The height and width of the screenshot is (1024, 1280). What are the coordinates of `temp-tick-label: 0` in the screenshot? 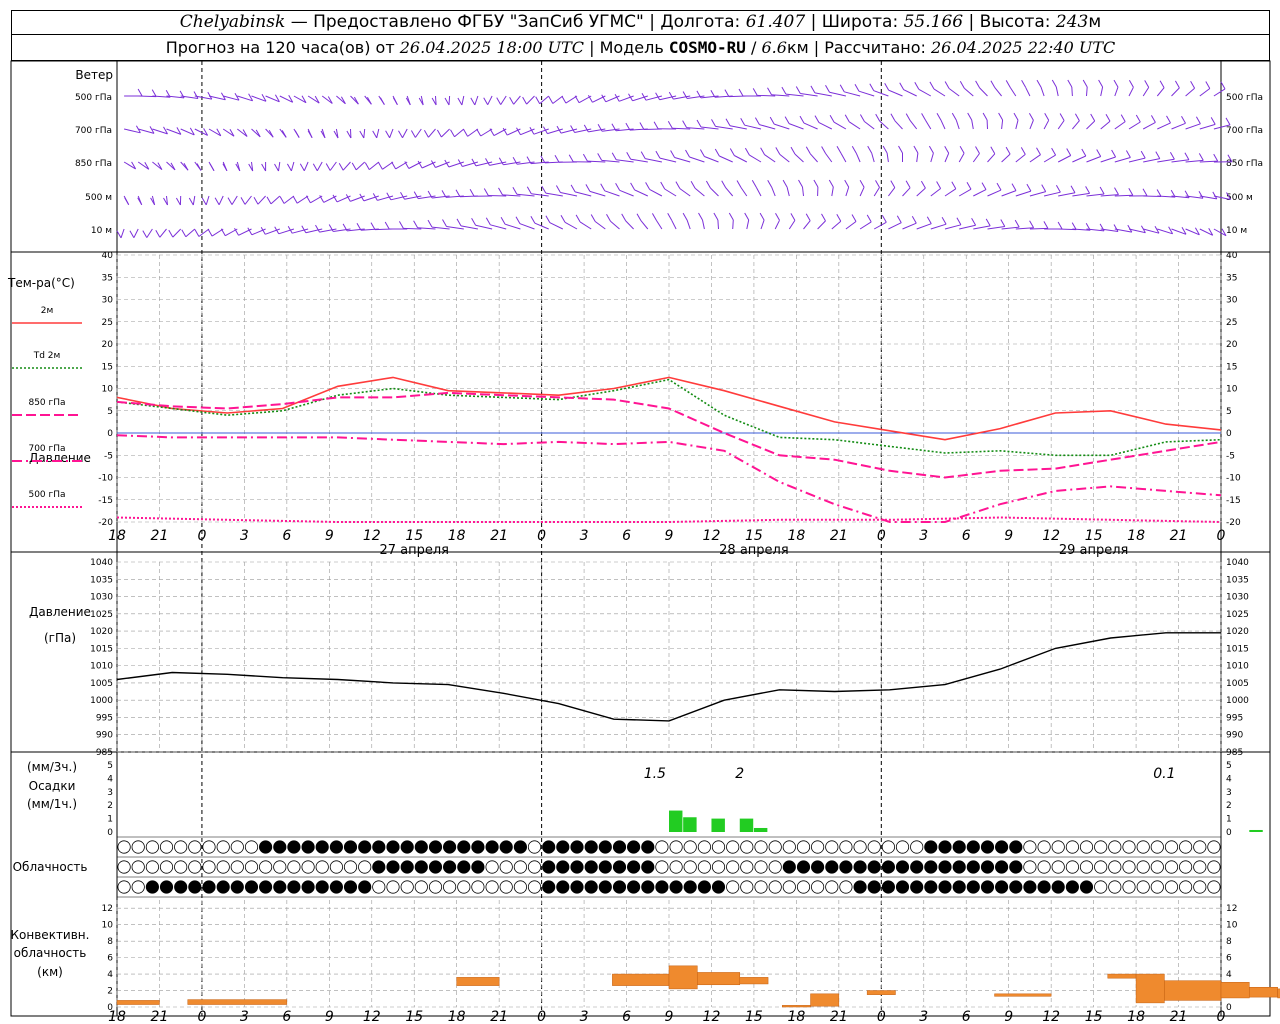 It's located at (110, 434).